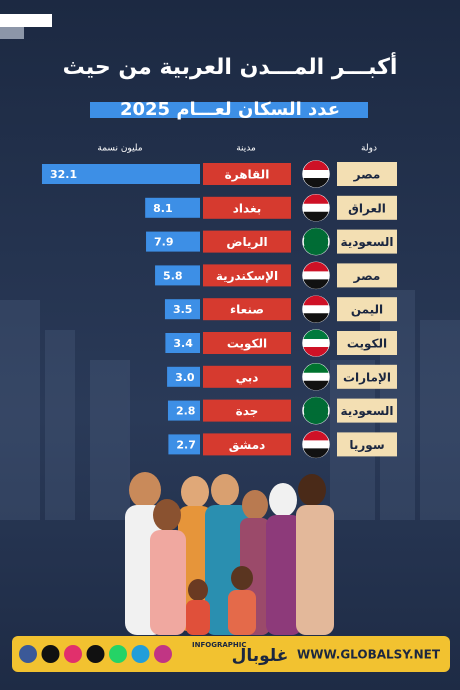  I want to click on country-label: الكويت, so click(367, 344).